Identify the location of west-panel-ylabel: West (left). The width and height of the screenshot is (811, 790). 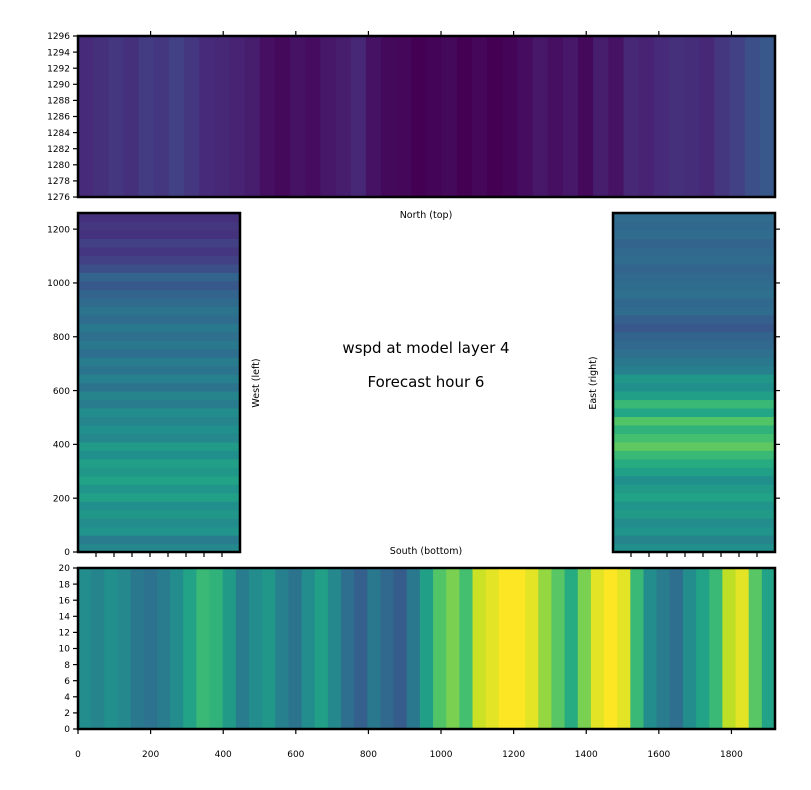
(256, 382).